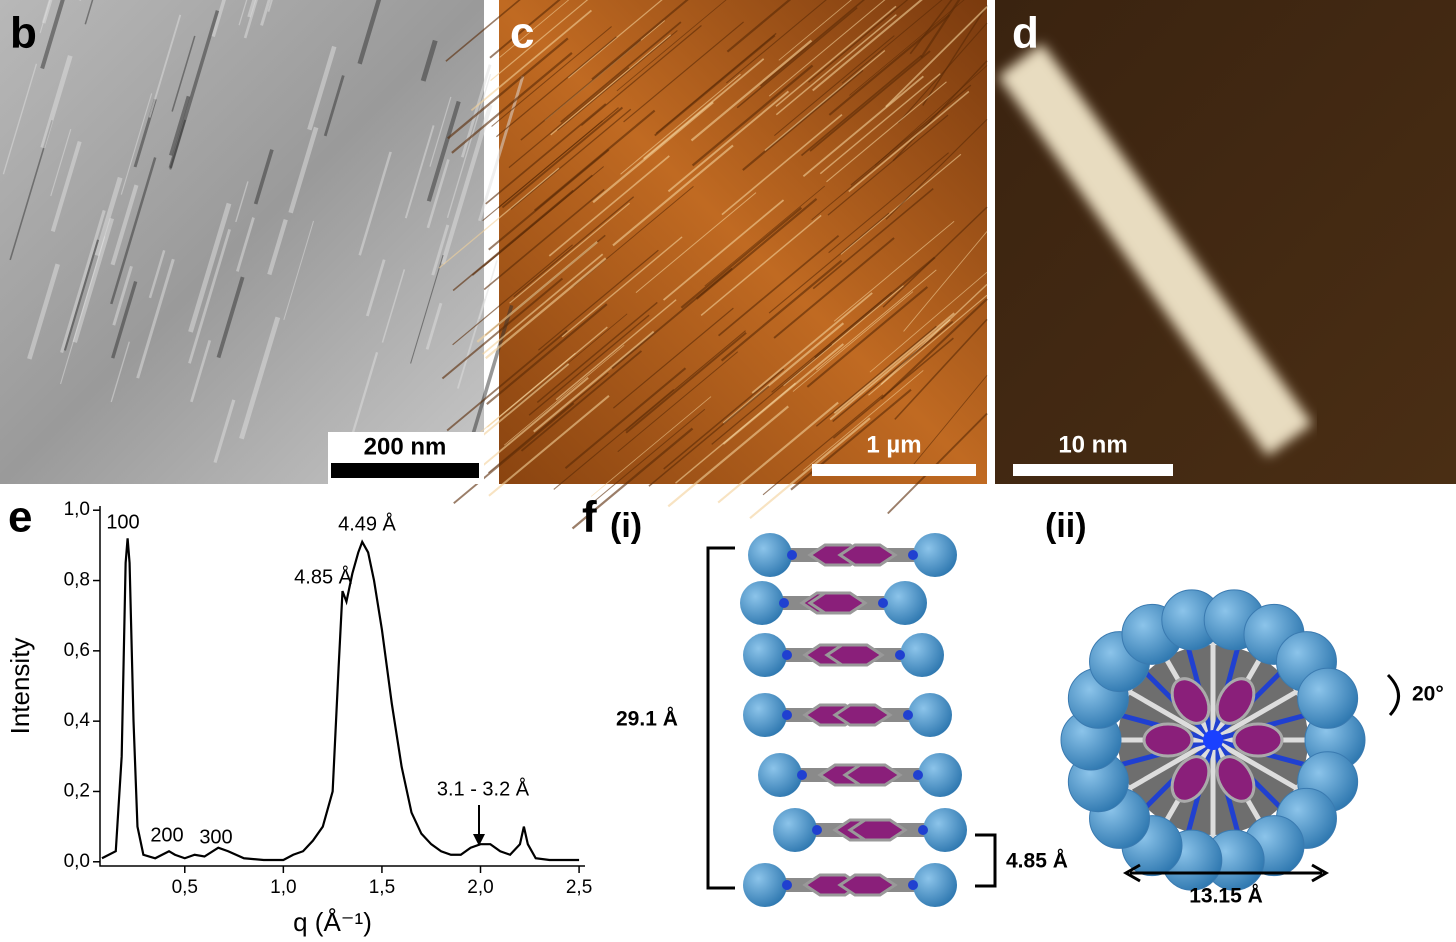  Describe the element at coordinates (323, 576) in the screenshot. I see `annotation: 4.85 Å` at that location.